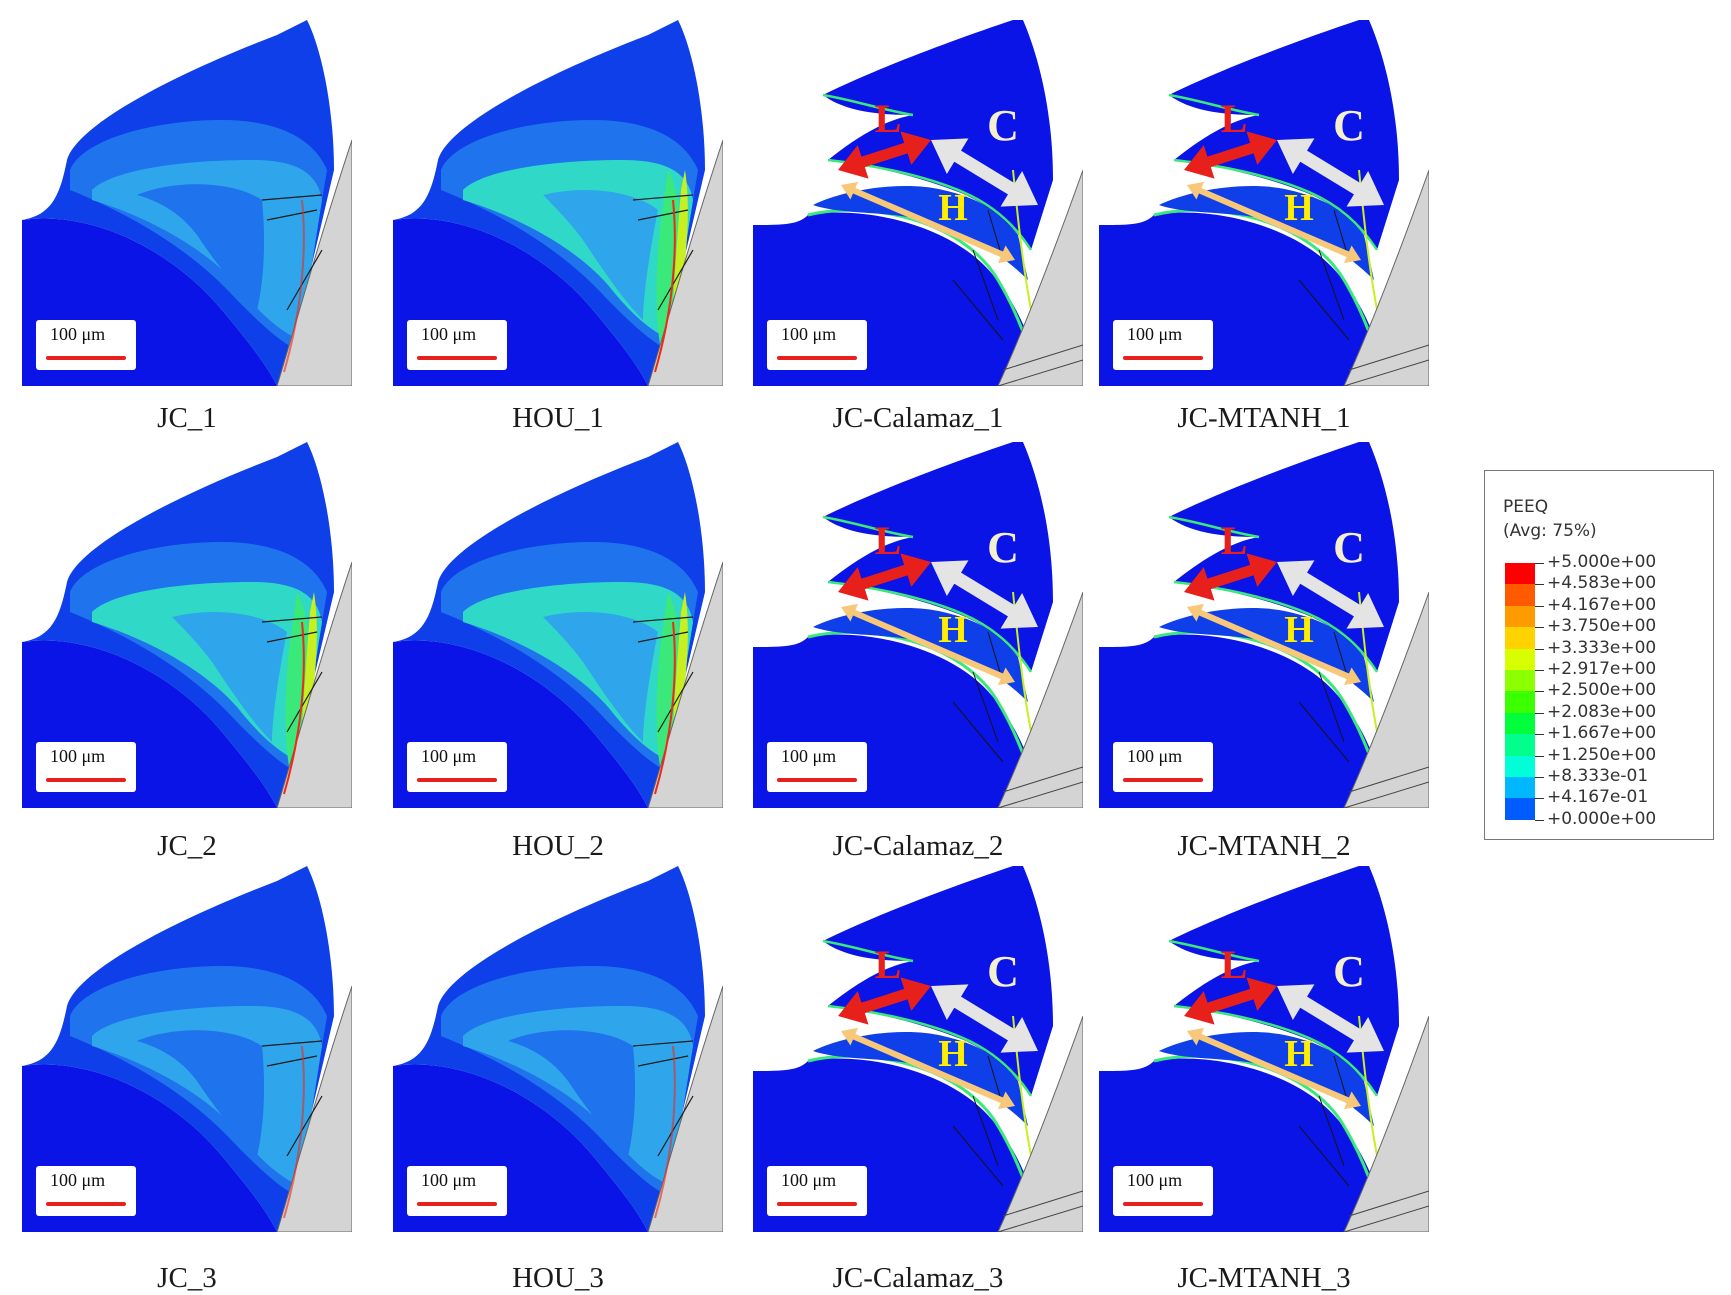 This screenshot has height=1295, width=1731. I want to click on legend-subtitle: (Avg: 75%), so click(1550, 531).